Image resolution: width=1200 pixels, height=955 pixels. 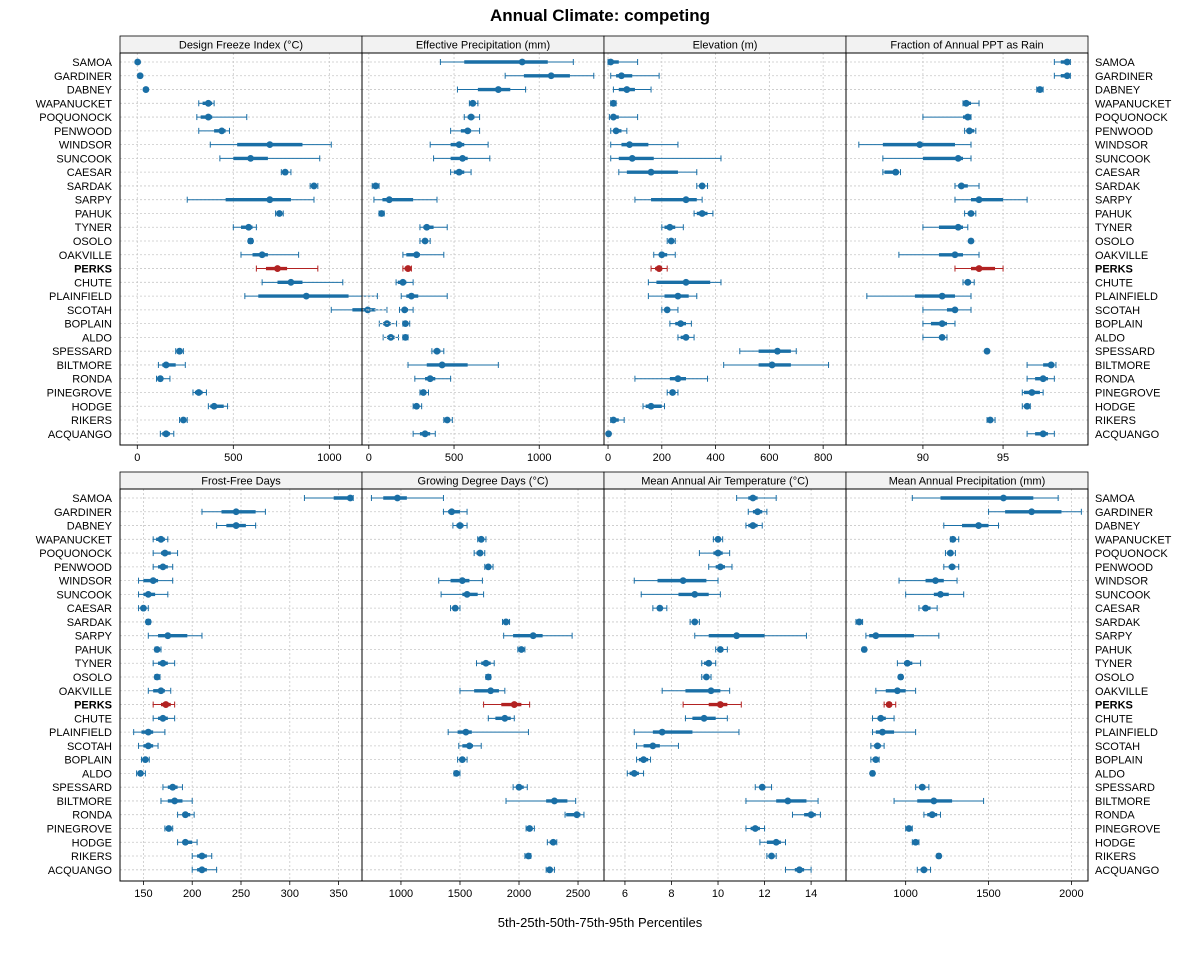 What do you see at coordinates (1125, 352) in the screenshot?
I see `row-label-spessard: SPESSARD` at bounding box center [1125, 352].